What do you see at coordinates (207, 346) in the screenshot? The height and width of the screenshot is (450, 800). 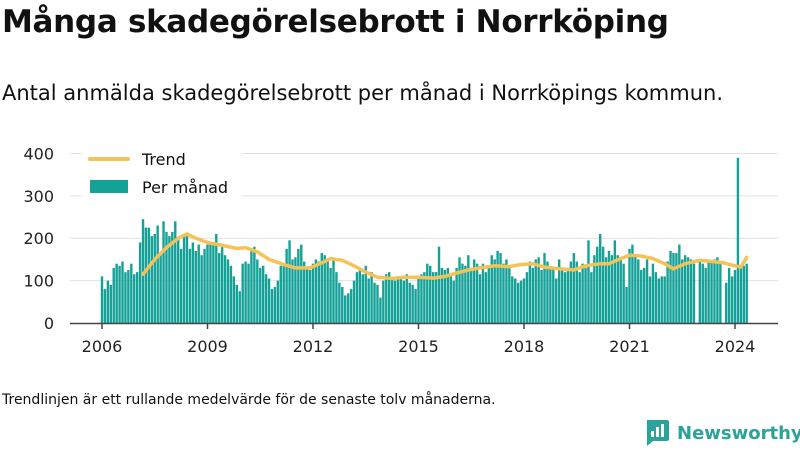 I see `x-tick-label: 2009` at bounding box center [207, 346].